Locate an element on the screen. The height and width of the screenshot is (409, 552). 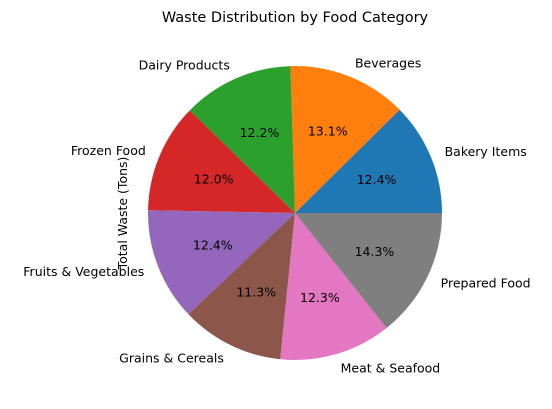
pie-slice-meat-seafood is located at coordinates (333, 286).